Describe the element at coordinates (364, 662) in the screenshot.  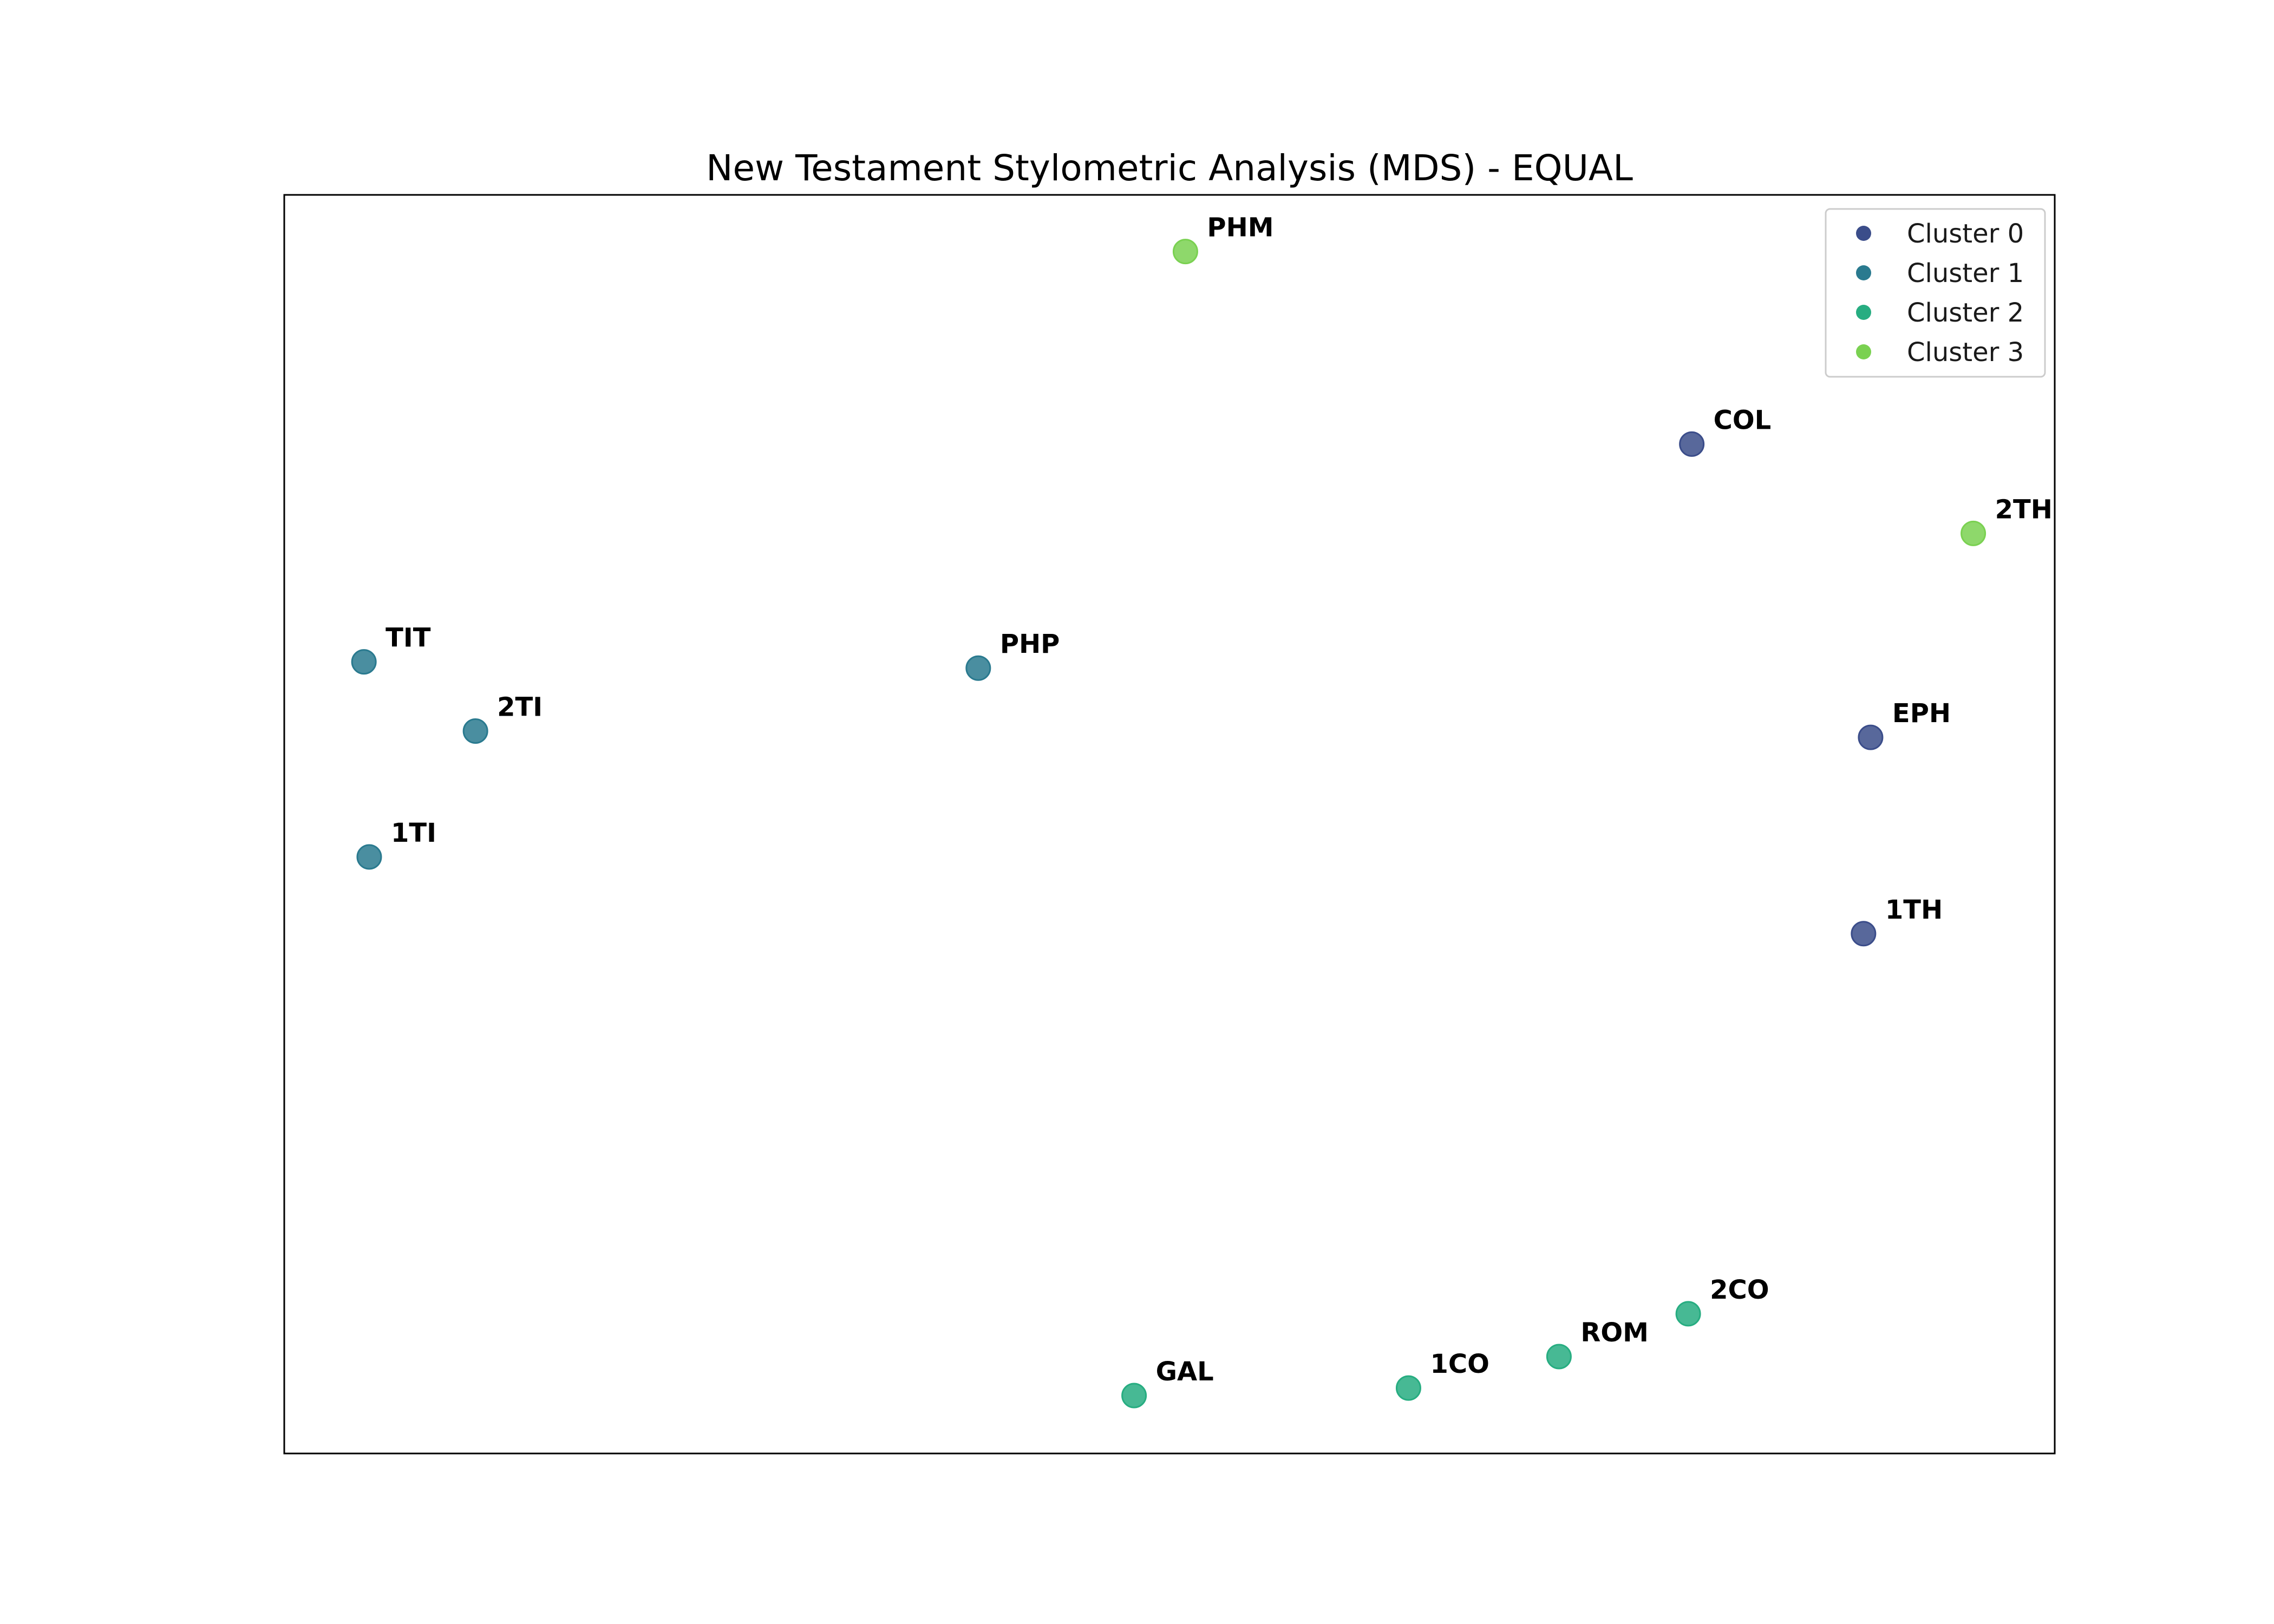
I see `data-point-tit` at that location.